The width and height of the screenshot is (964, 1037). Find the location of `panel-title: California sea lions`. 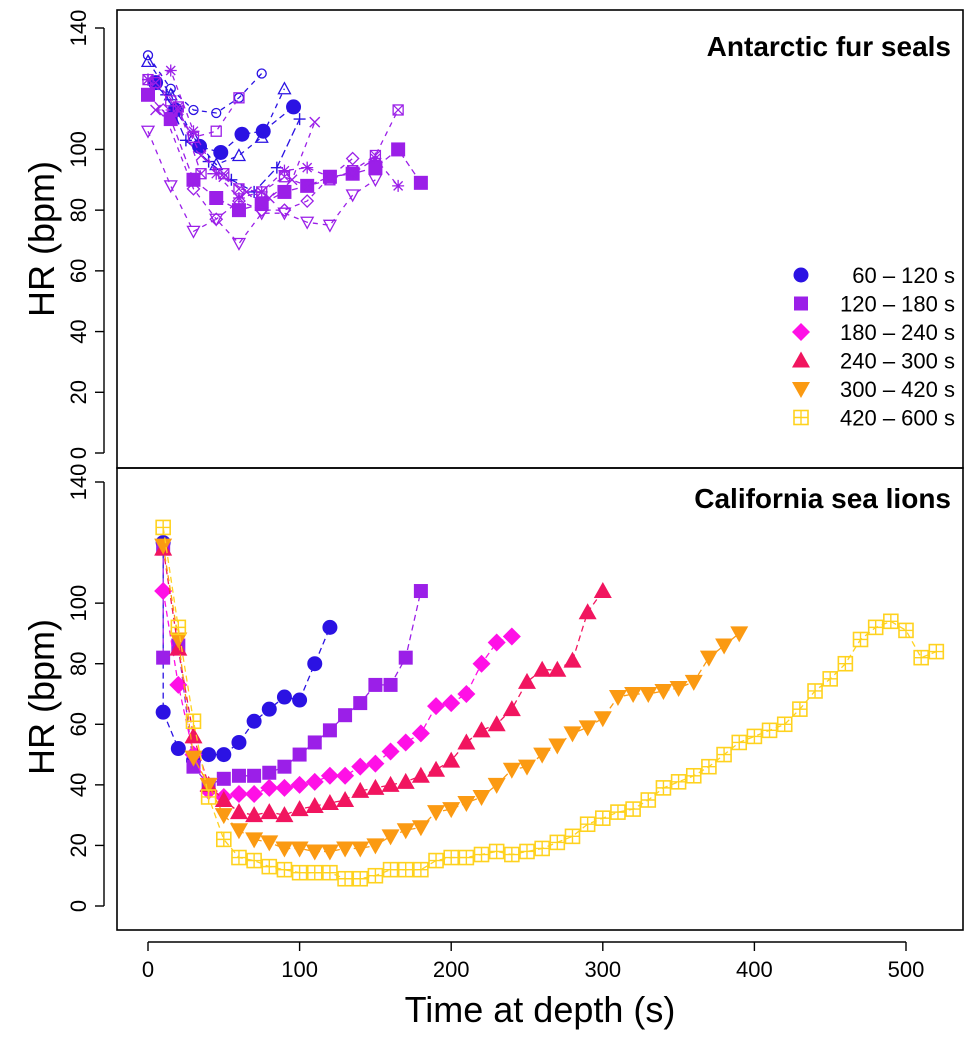

panel-title: California sea lions is located at coordinates (822, 498).